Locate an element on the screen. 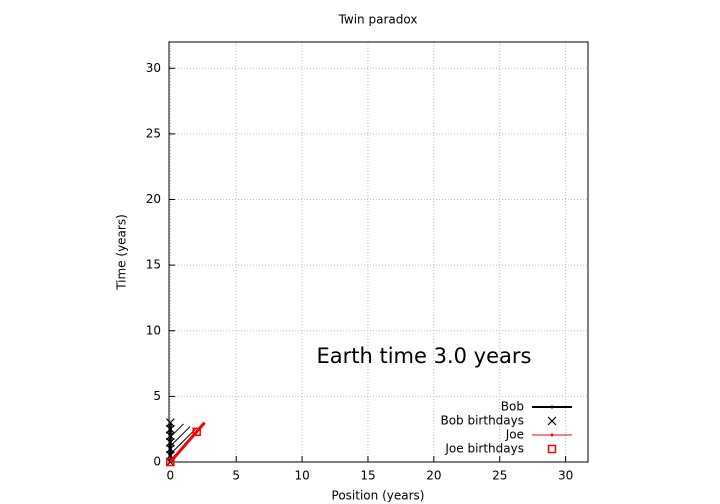 The width and height of the screenshot is (720, 504). x-tick-label: 30 is located at coordinates (565, 476).